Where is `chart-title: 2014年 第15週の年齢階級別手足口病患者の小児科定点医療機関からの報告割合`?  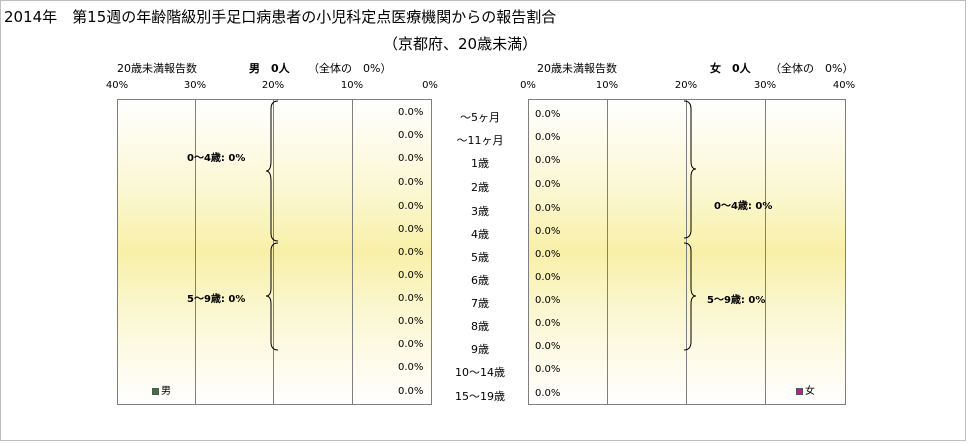 chart-title: 2014年 第15週の年齢階級別手足口病患者の小児科定点医療機関からの報告割合 is located at coordinates (280, 17).